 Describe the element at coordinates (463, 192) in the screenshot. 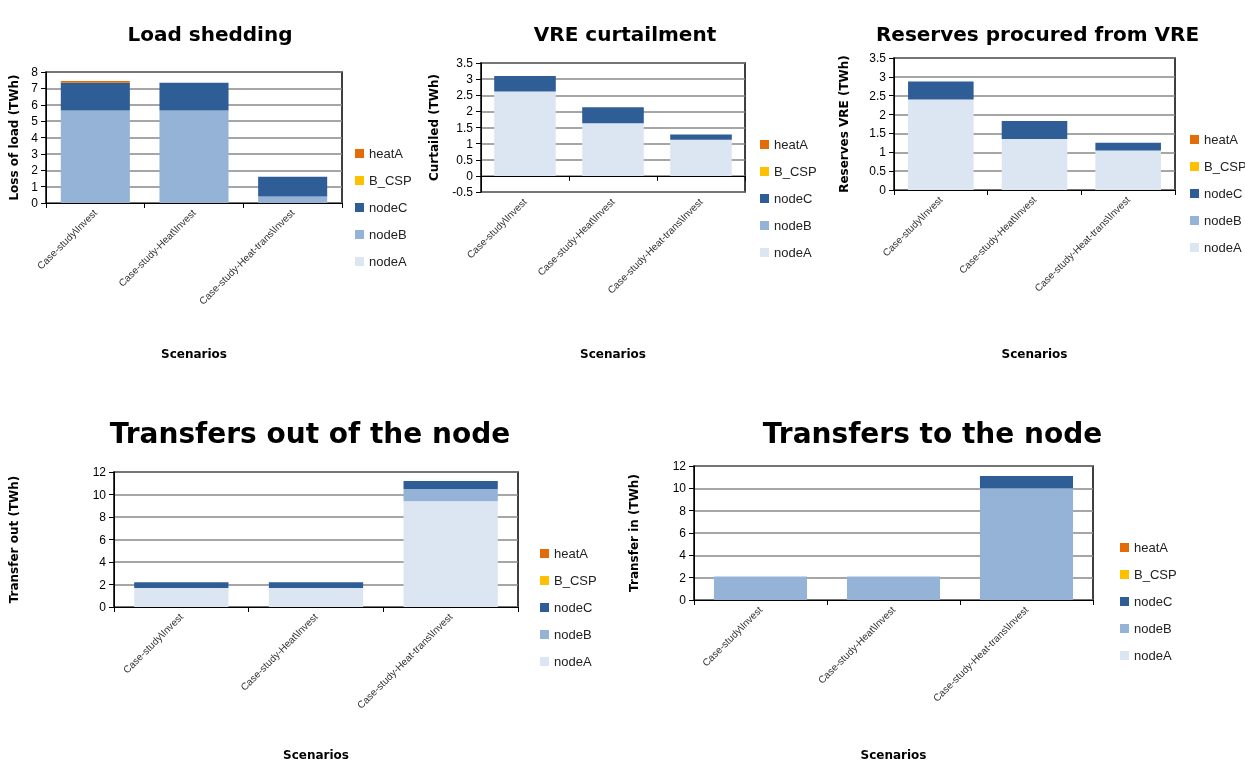

I see `y-tick-label: -0.5` at that location.